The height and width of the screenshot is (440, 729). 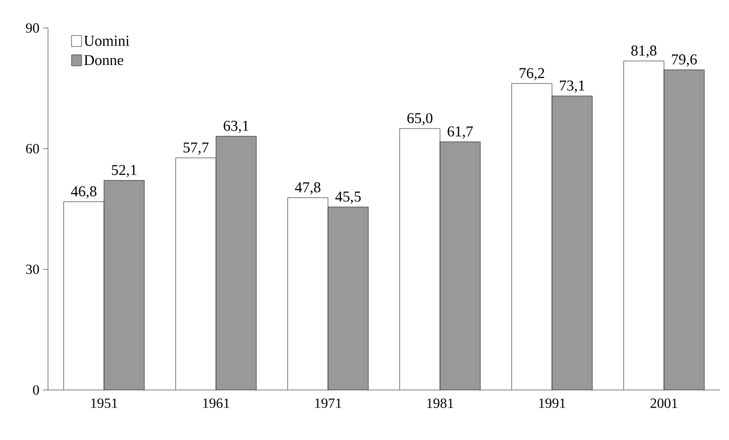 I want to click on data-label: 79,6, so click(x=684, y=60).